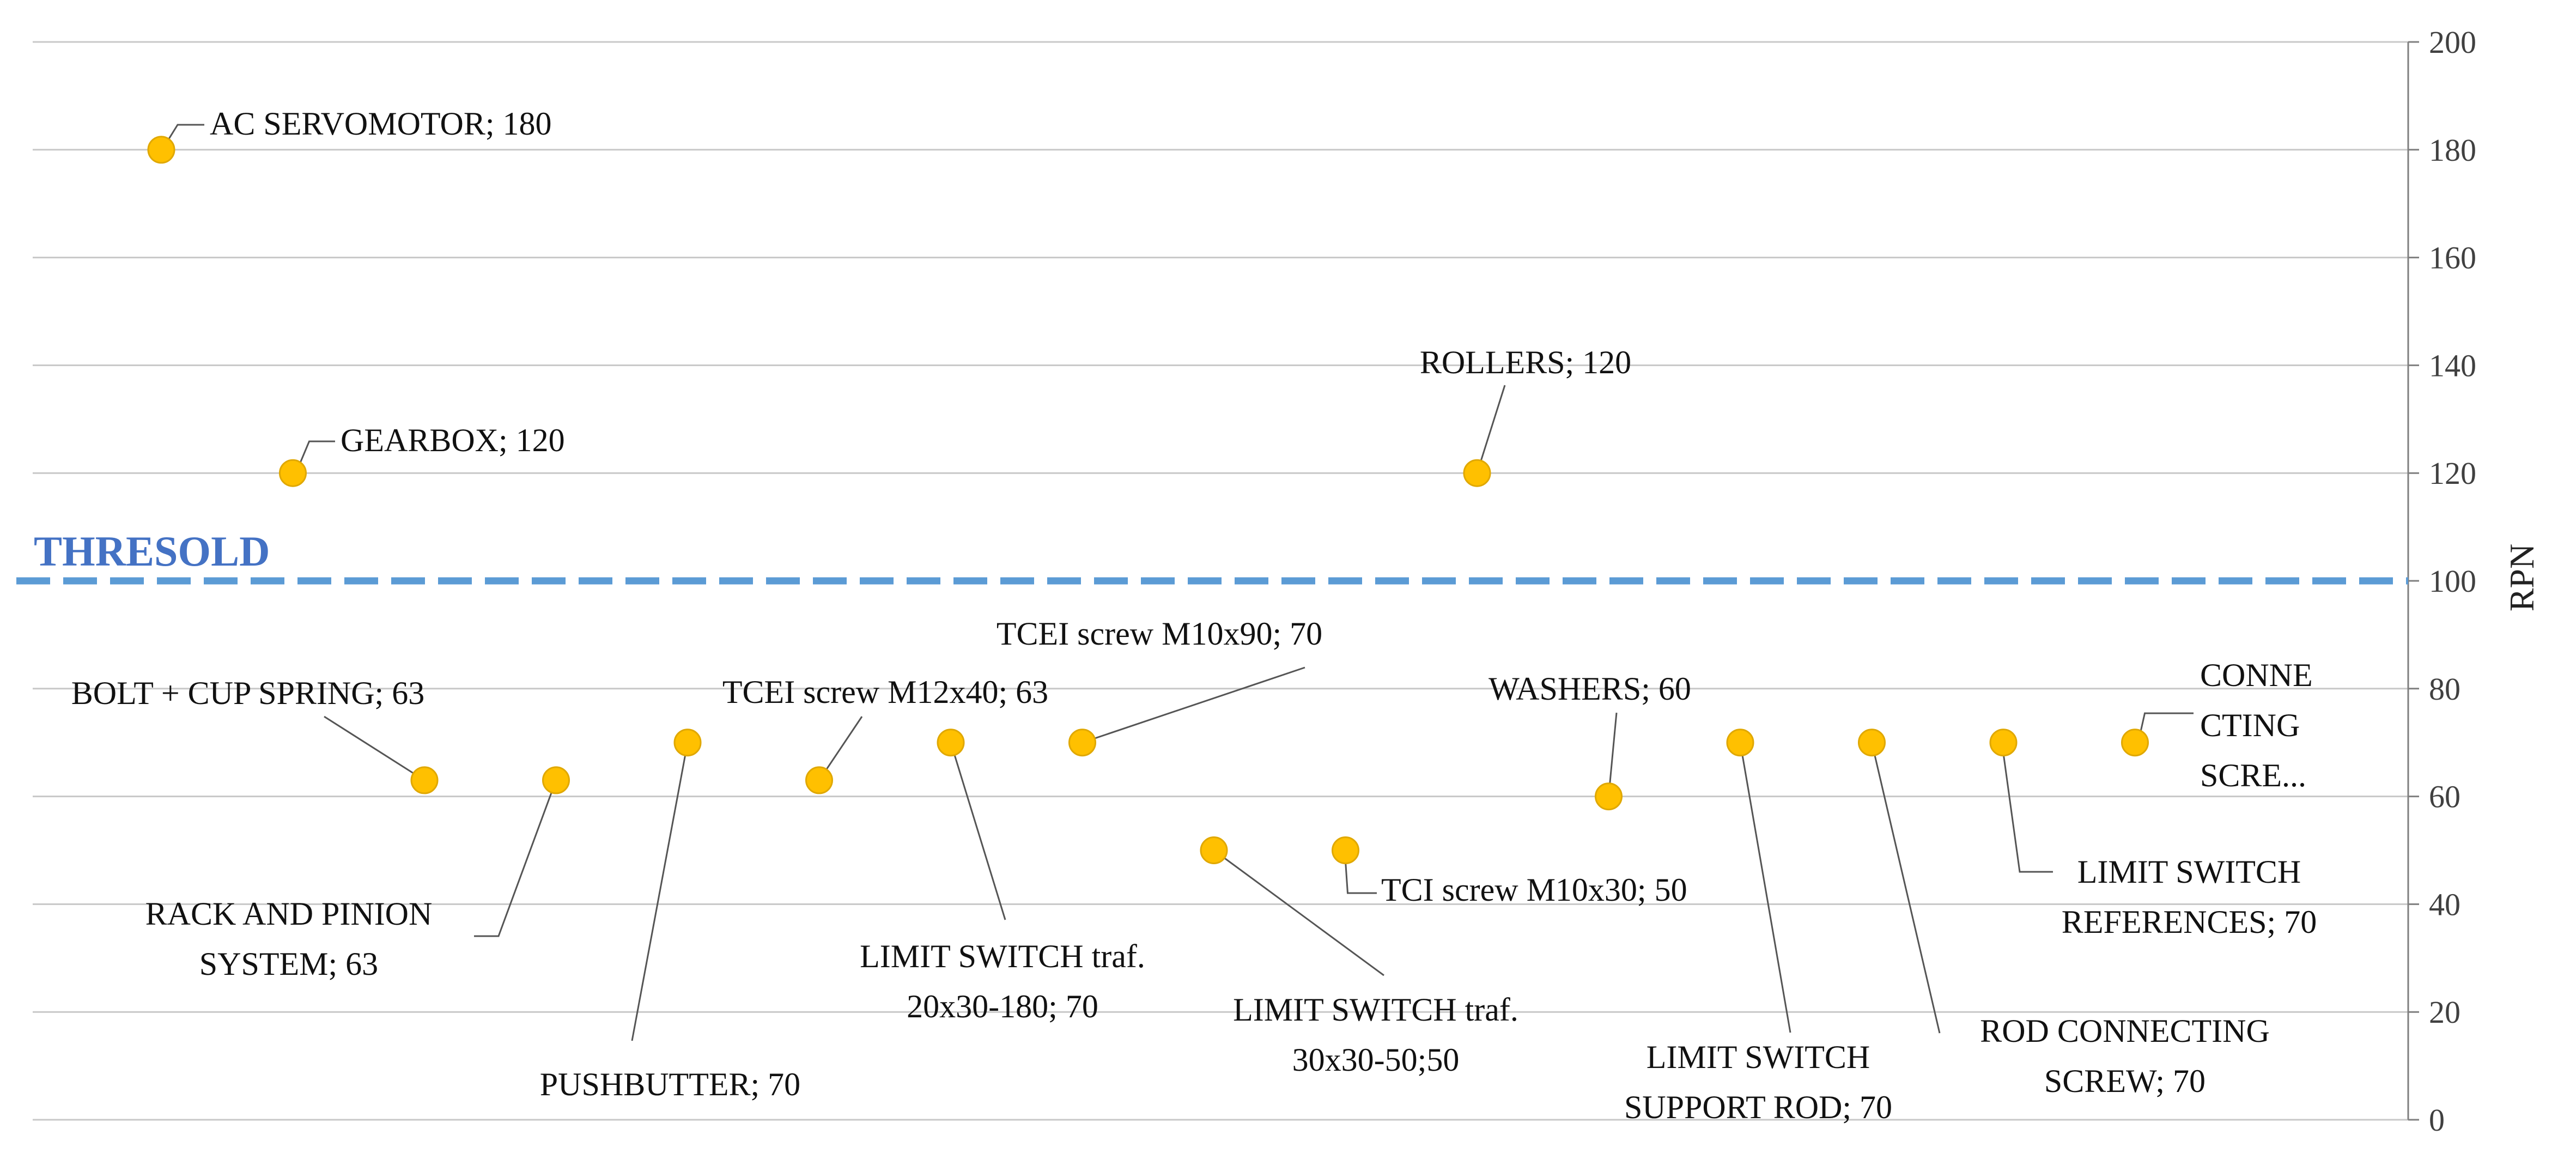 The image size is (2576, 1153). I want to click on y-tick-label: 60, so click(2444, 797).